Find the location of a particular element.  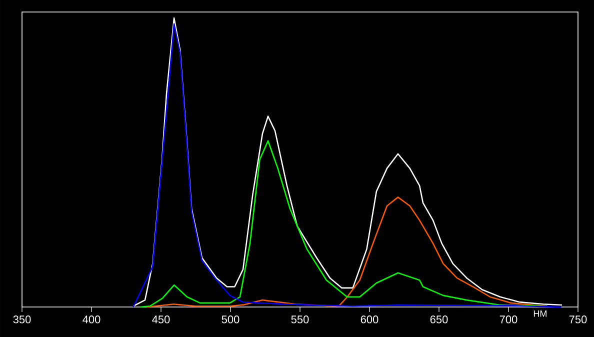

x-axis-title: НМ is located at coordinates (540, 313).